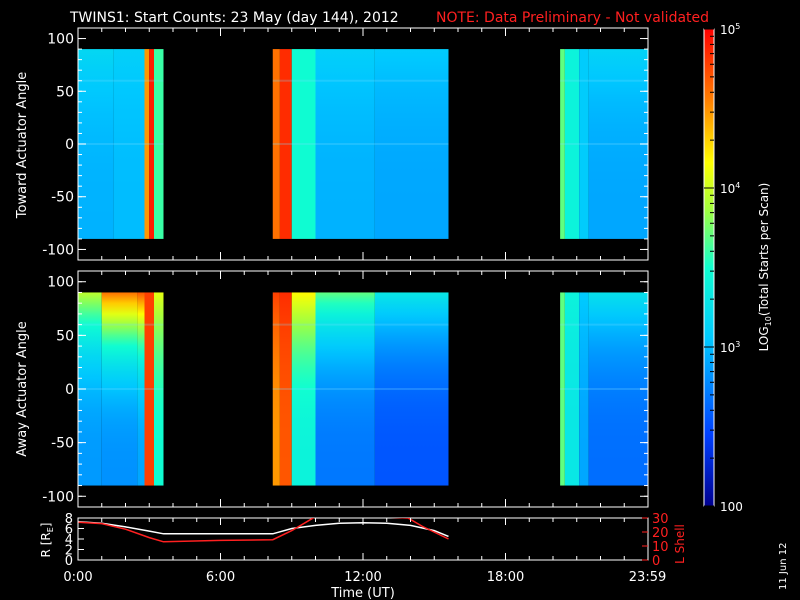 The image size is (800, 600). I want to click on left-y-tick-label: 0, so click(69, 561).